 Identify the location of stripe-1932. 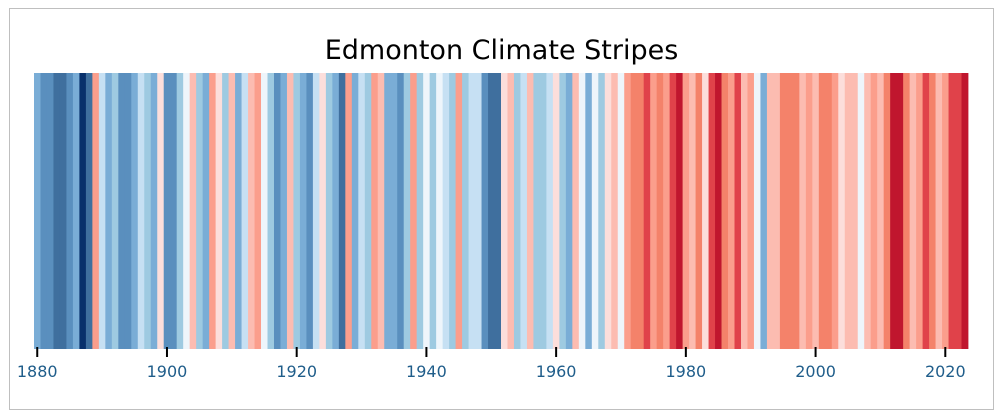
(375, 211).